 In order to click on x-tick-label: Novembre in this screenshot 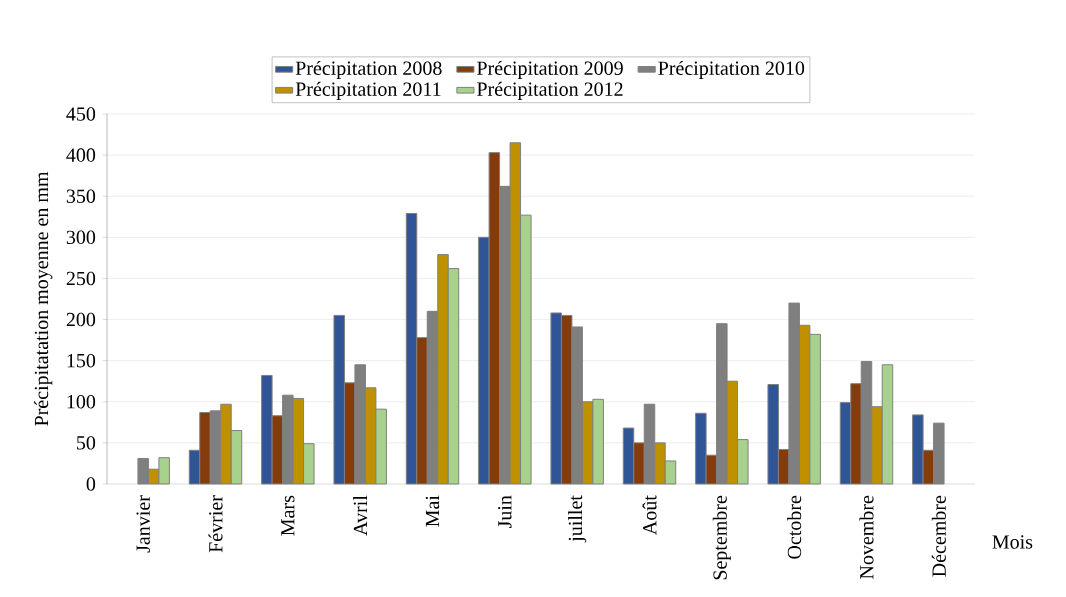, I will do `click(866, 537)`.